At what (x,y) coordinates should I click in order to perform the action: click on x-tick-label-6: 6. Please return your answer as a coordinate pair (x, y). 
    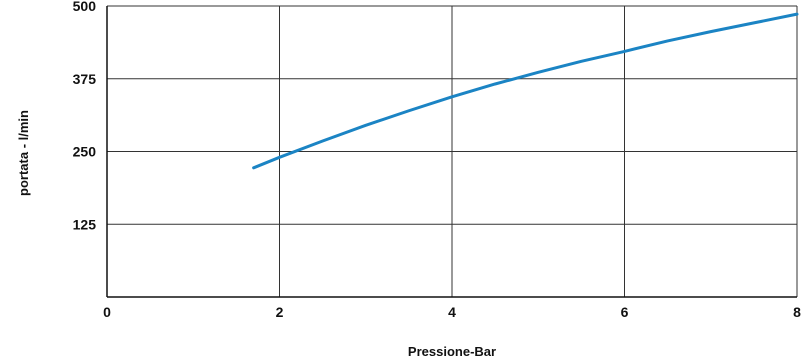
    Looking at the image, I should click on (625, 312).